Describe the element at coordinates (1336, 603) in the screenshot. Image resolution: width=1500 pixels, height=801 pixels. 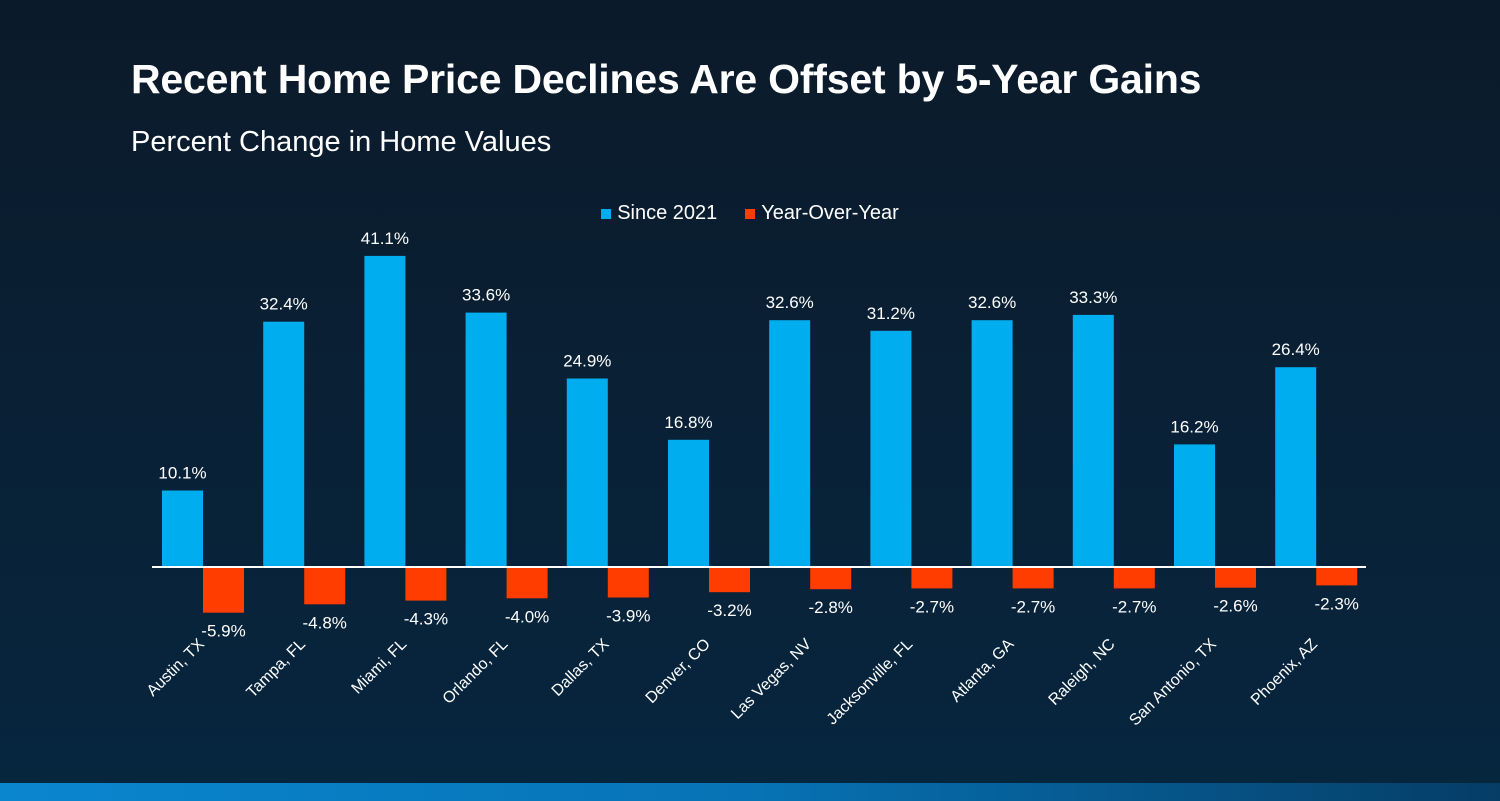
I see `value-label-year-over-year-phoenix-az: -2.3%` at that location.